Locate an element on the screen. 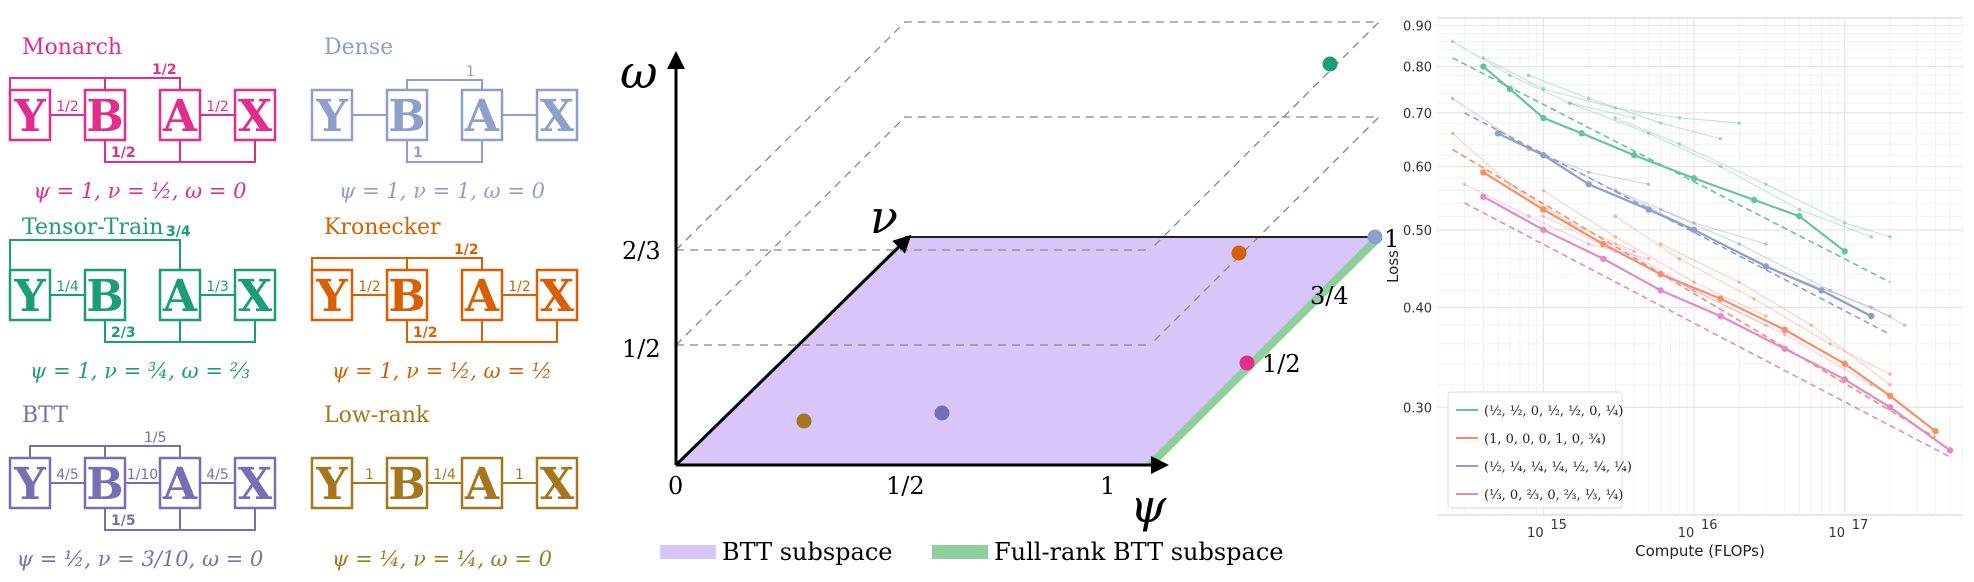 The image size is (1974, 582). point-btt is located at coordinates (942, 413).